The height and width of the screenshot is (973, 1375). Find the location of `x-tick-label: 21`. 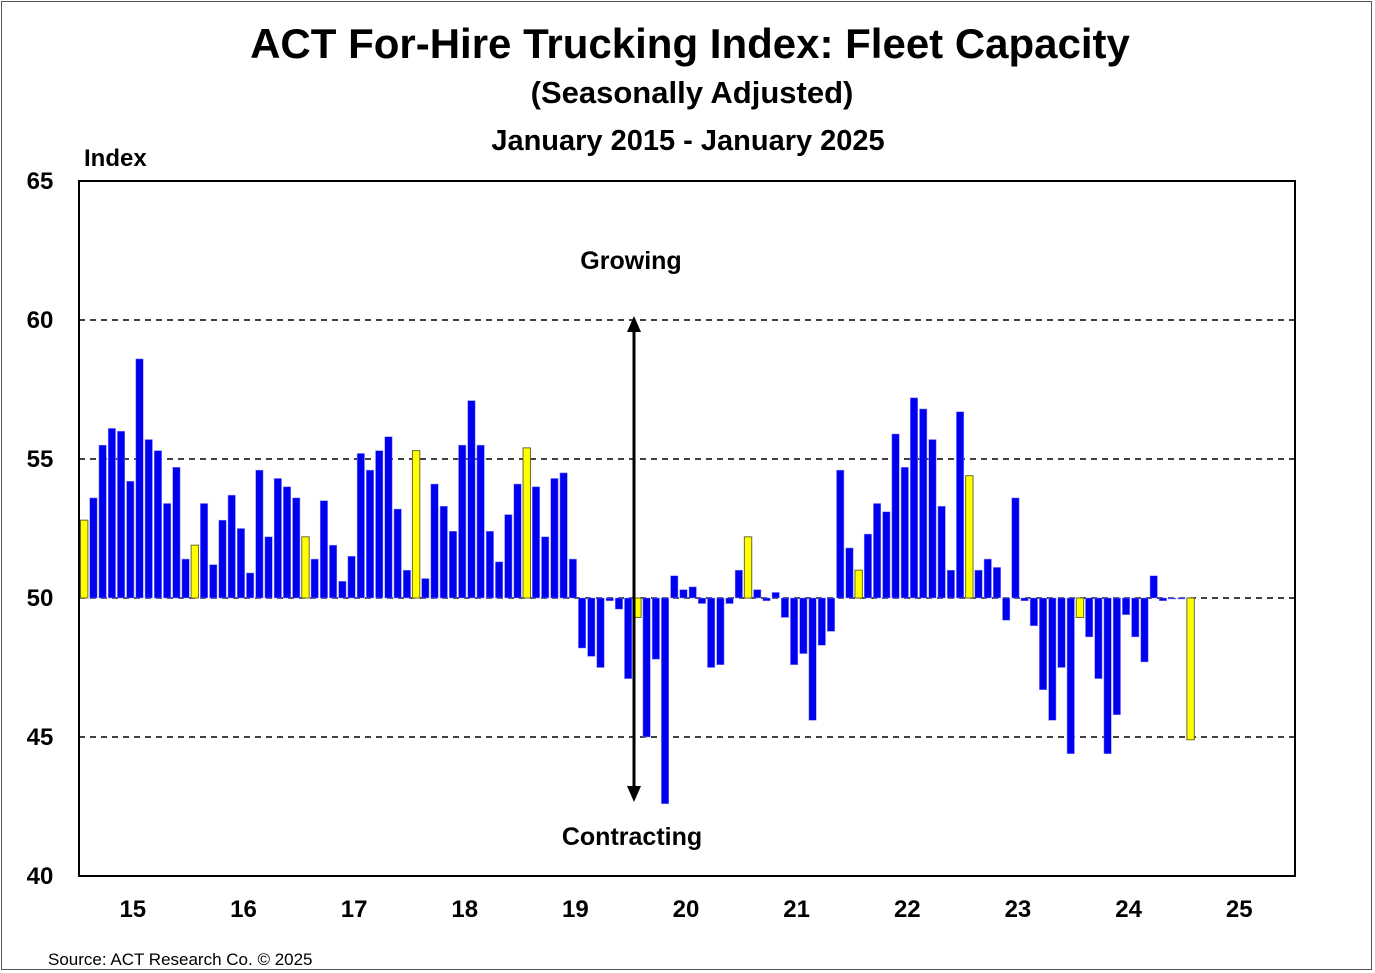

x-tick-label: 21 is located at coordinates (796, 909).